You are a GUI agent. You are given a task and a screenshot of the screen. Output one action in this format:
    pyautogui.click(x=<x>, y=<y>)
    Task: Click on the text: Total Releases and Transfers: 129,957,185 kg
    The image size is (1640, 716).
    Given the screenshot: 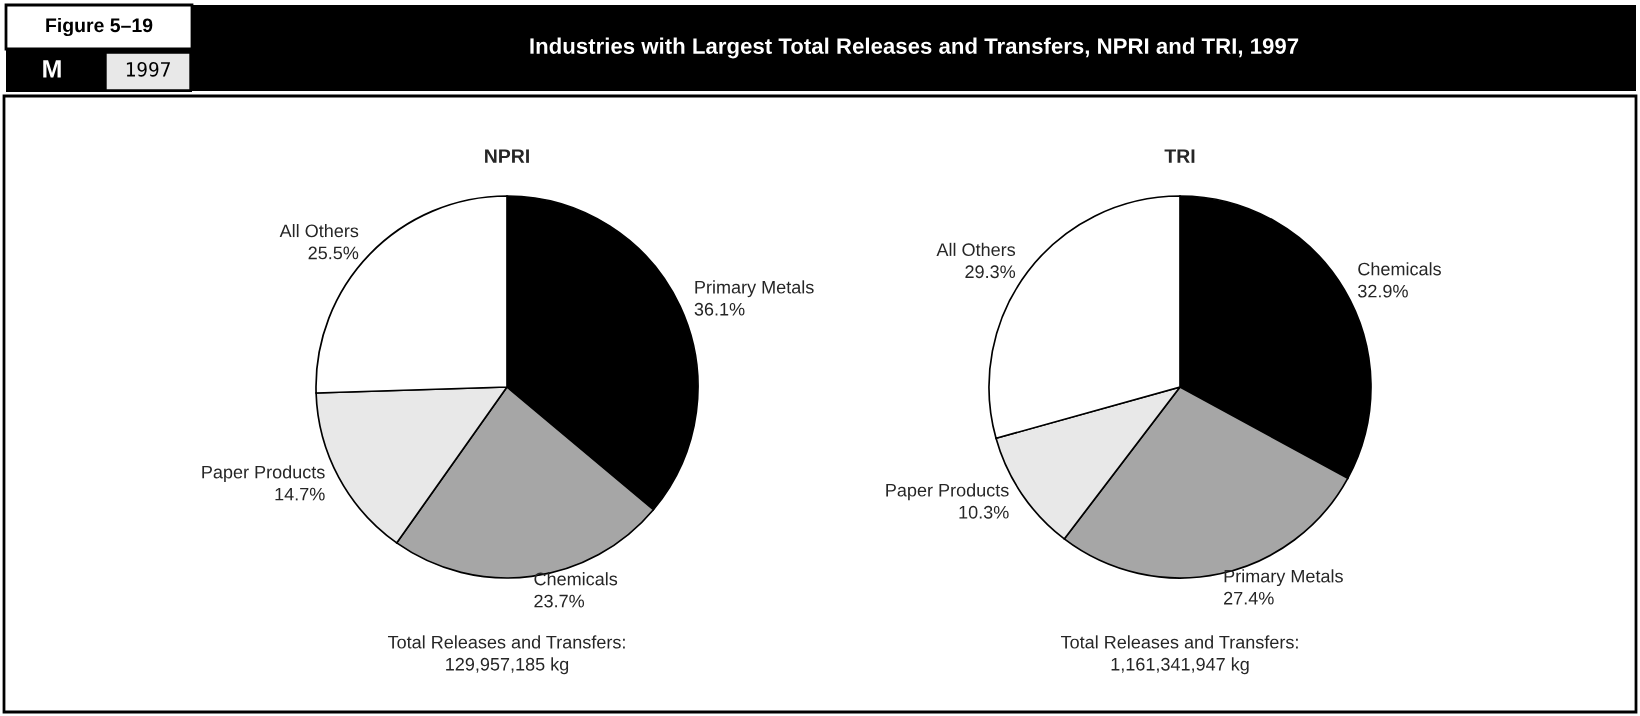 What is the action you would take?
    pyautogui.click(x=506, y=655)
    